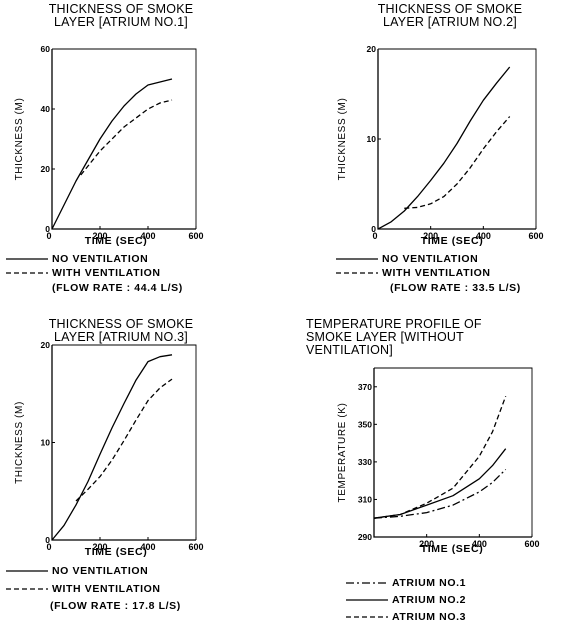  Describe the element at coordinates (429, 600) in the screenshot. I see `chart4-legend-label-atrium2: ATRIUM NO.2` at that location.